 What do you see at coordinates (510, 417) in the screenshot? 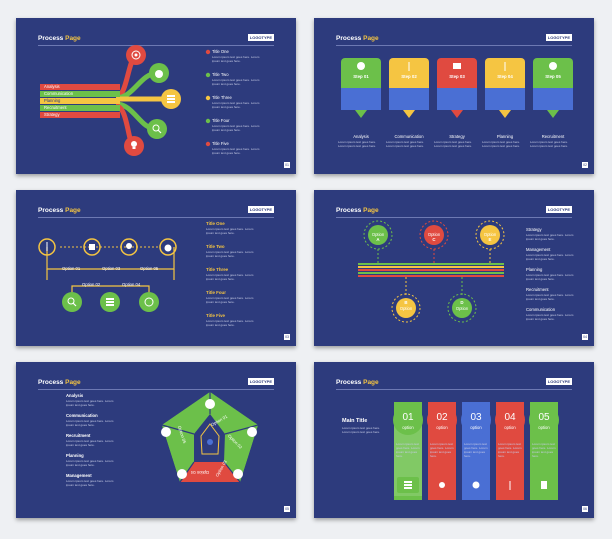
I see `num-04: 04` at bounding box center [510, 417].